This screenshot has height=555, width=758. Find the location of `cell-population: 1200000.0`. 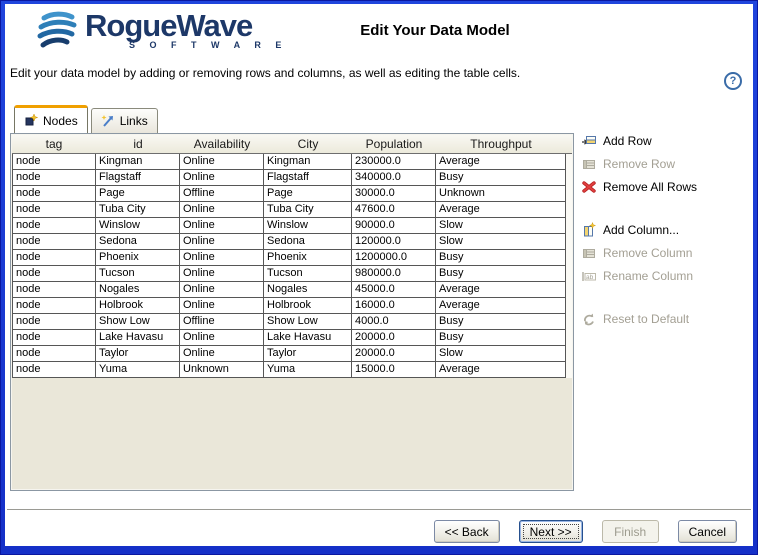

cell-population: 1200000.0 is located at coordinates (394, 258).